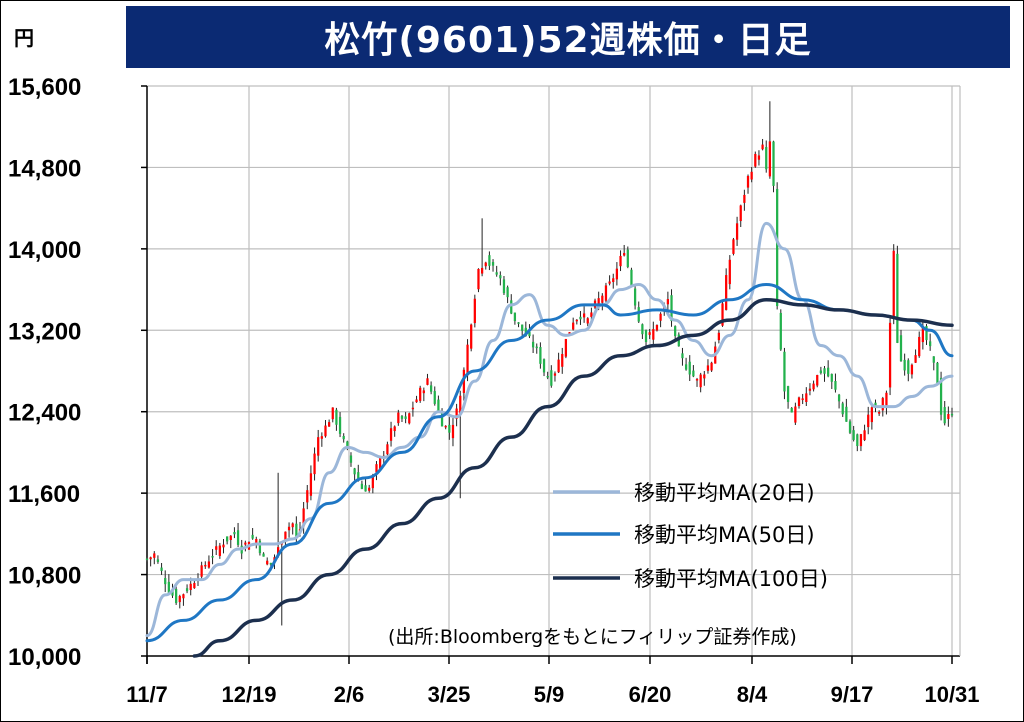 The width and height of the screenshot is (1024, 722). Describe the element at coordinates (349, 694) in the screenshot. I see `x-tick-label: 2/6` at that location.